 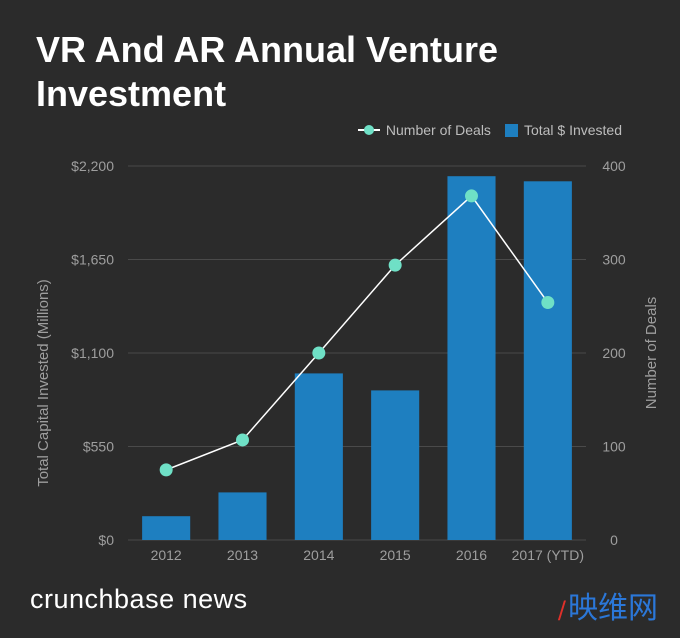 What do you see at coordinates (267, 71) in the screenshot?
I see `chart-title: VR And AR Annual Venture Investment` at bounding box center [267, 71].